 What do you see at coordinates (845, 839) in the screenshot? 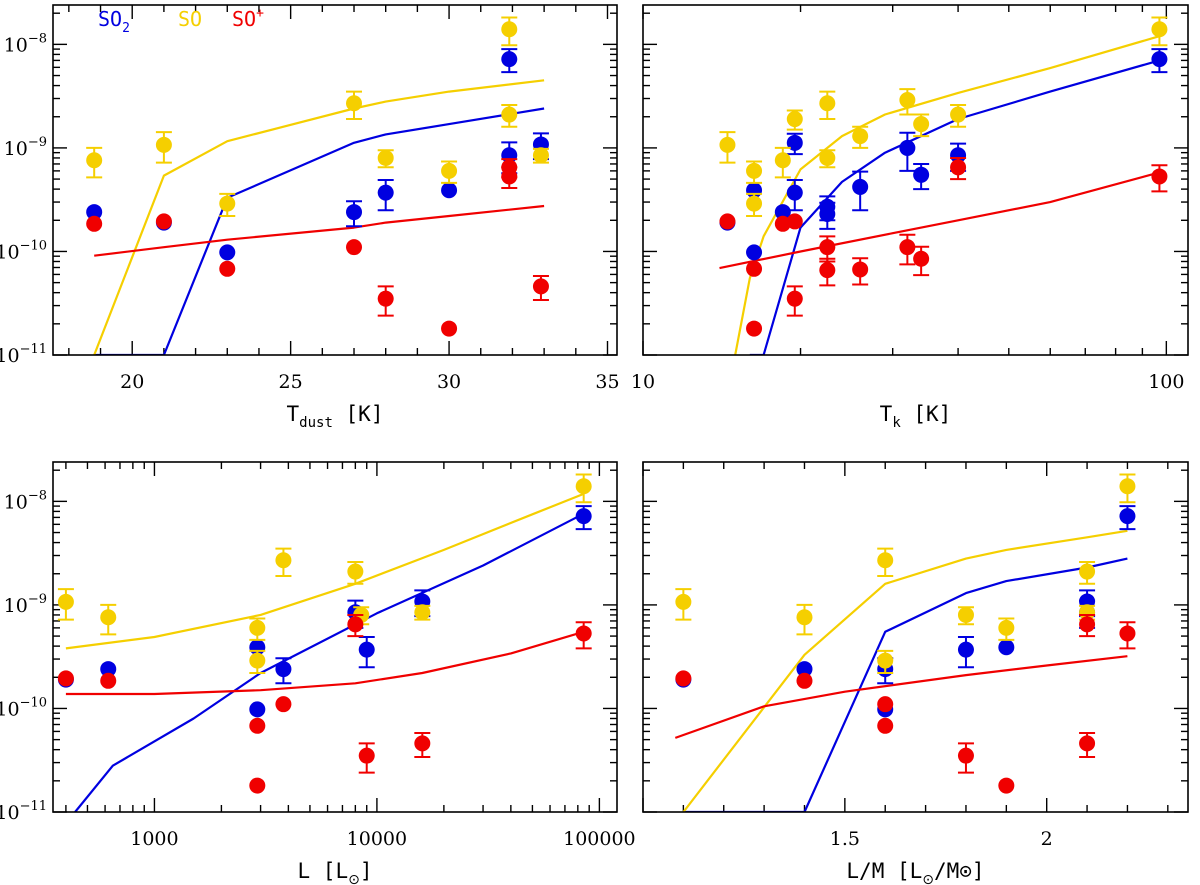
I see `x-tick-label: 1.5` at bounding box center [845, 839].